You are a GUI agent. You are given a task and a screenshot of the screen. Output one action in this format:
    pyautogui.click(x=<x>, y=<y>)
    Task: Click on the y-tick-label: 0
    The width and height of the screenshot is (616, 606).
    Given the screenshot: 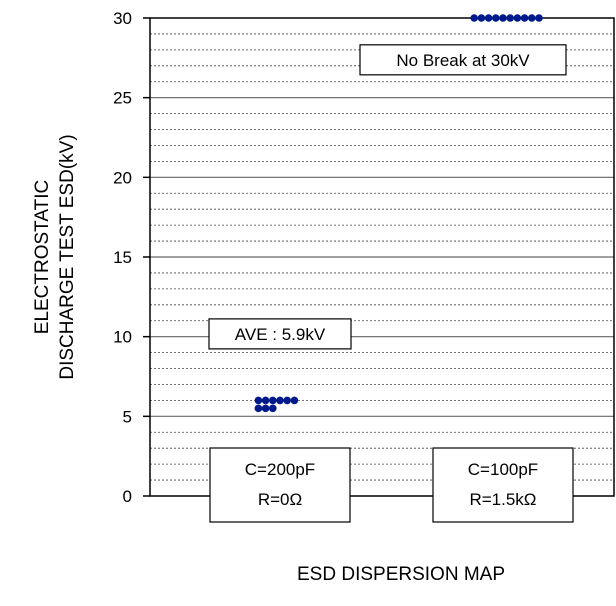 What is the action you would take?
    pyautogui.click(x=127, y=496)
    